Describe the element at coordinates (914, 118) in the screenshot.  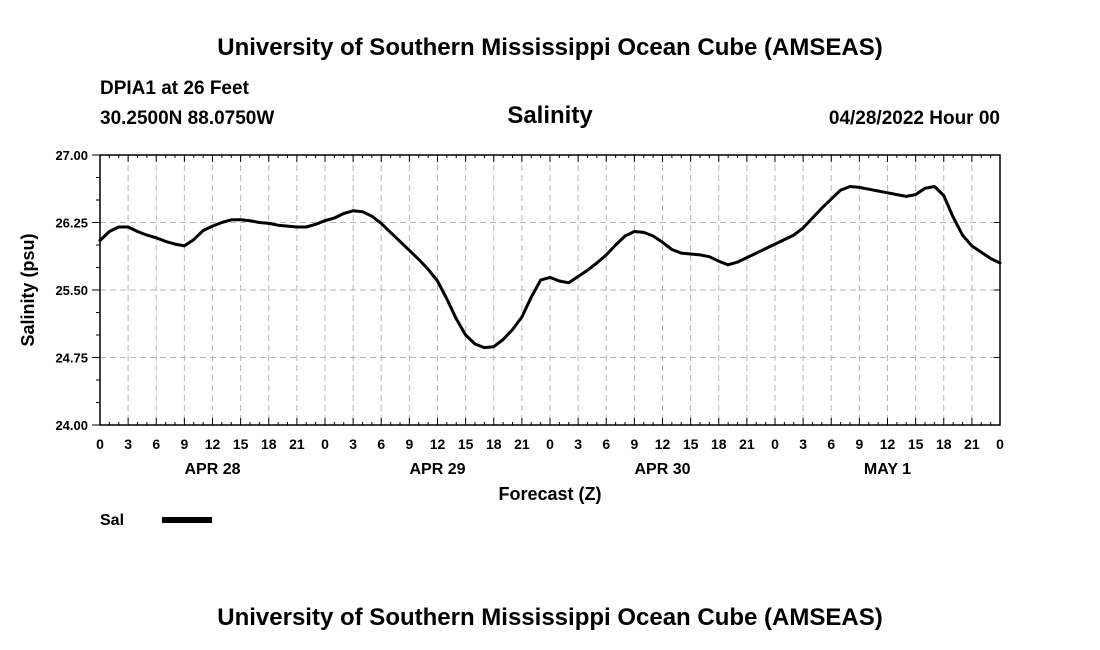
I see `run-time-label: 04/28/2022 Hour 00` at that location.